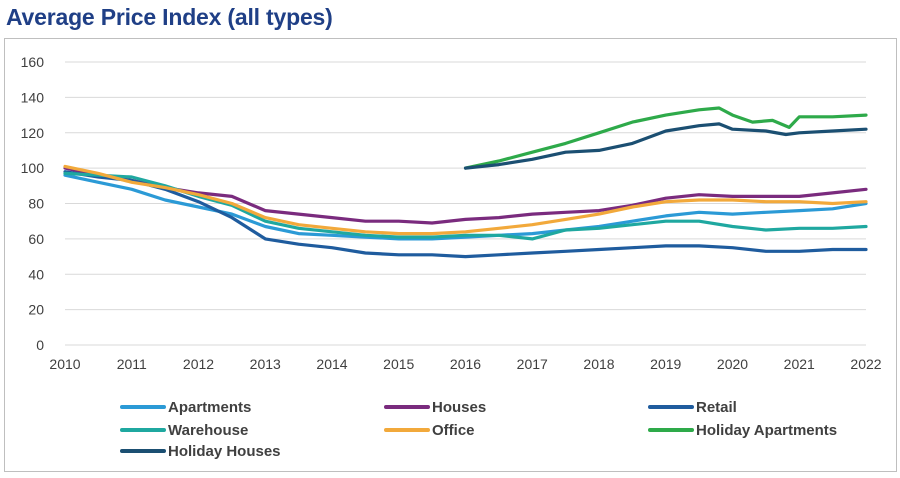  I want to click on legend-label-holiday-apartments: Holiday Apartments, so click(766, 430).